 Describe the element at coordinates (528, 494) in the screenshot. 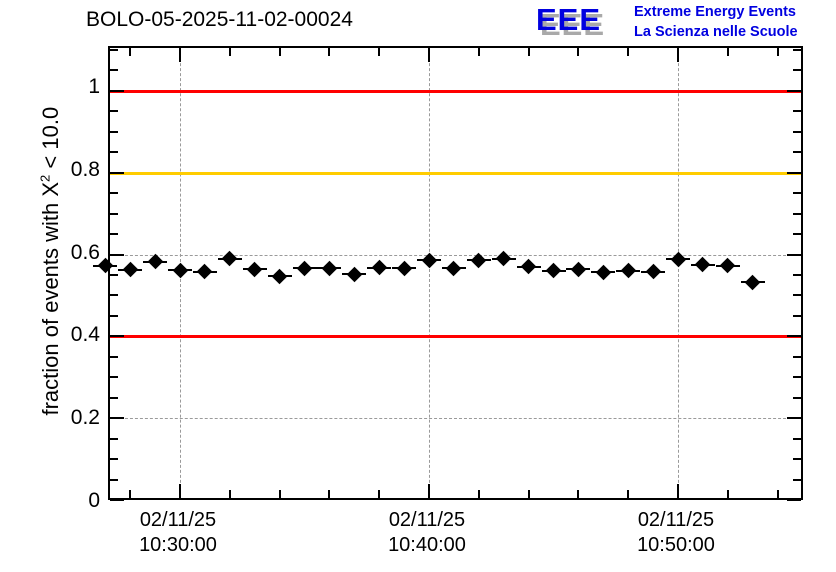

I see `x-tick-10:44:00` at that location.